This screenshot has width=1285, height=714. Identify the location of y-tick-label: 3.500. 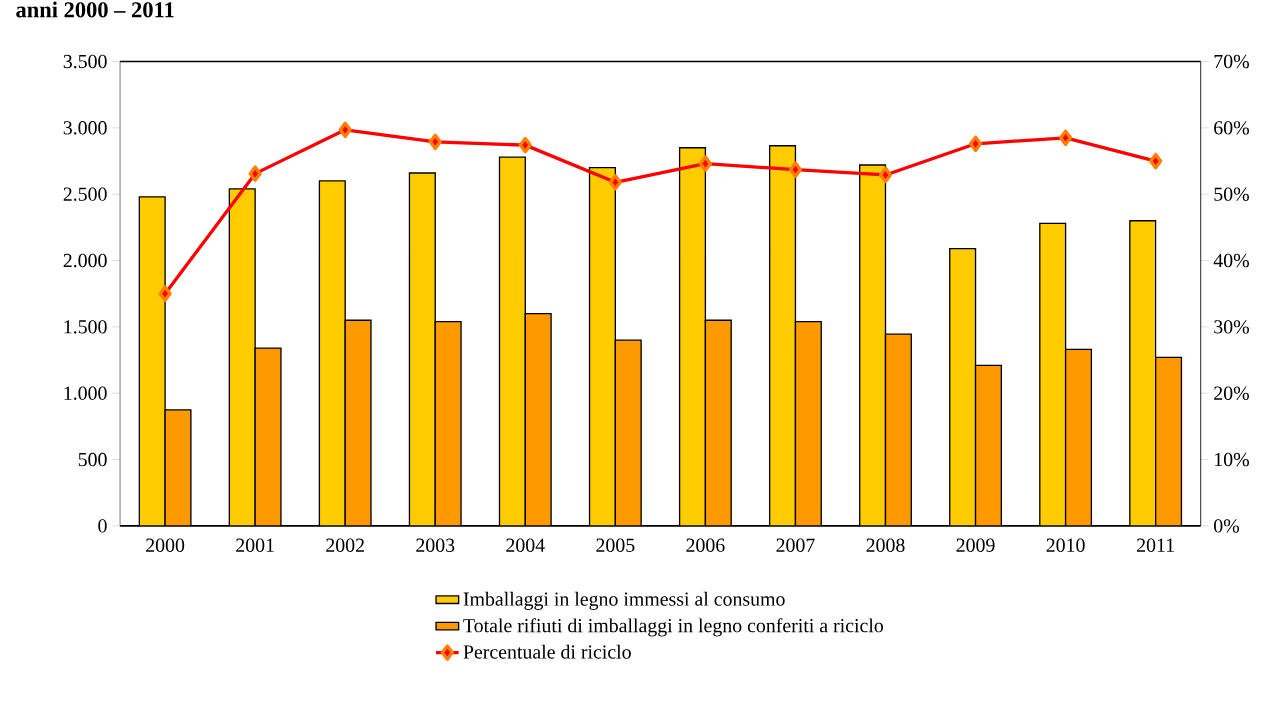
(85, 61).